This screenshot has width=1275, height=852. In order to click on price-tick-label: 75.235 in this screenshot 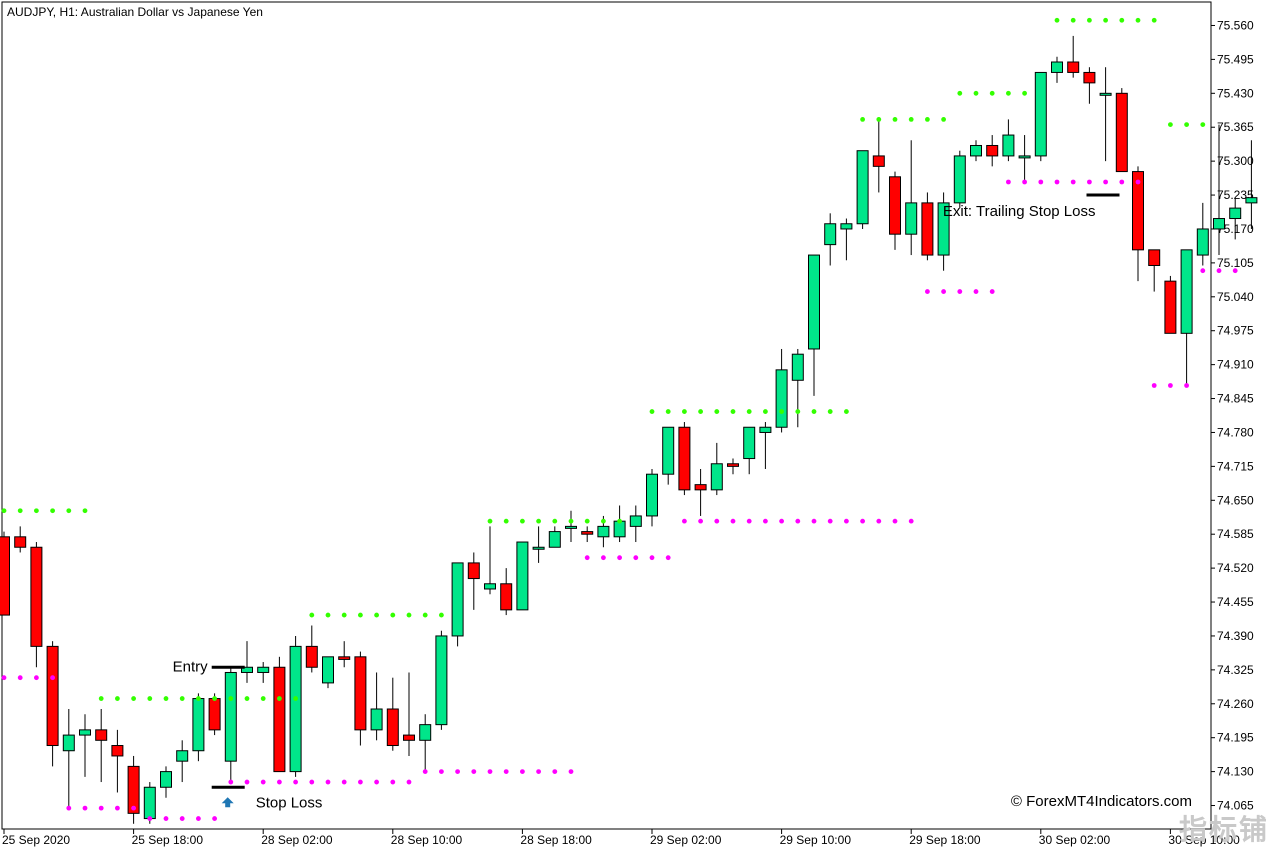, I will do `click(1235, 195)`.